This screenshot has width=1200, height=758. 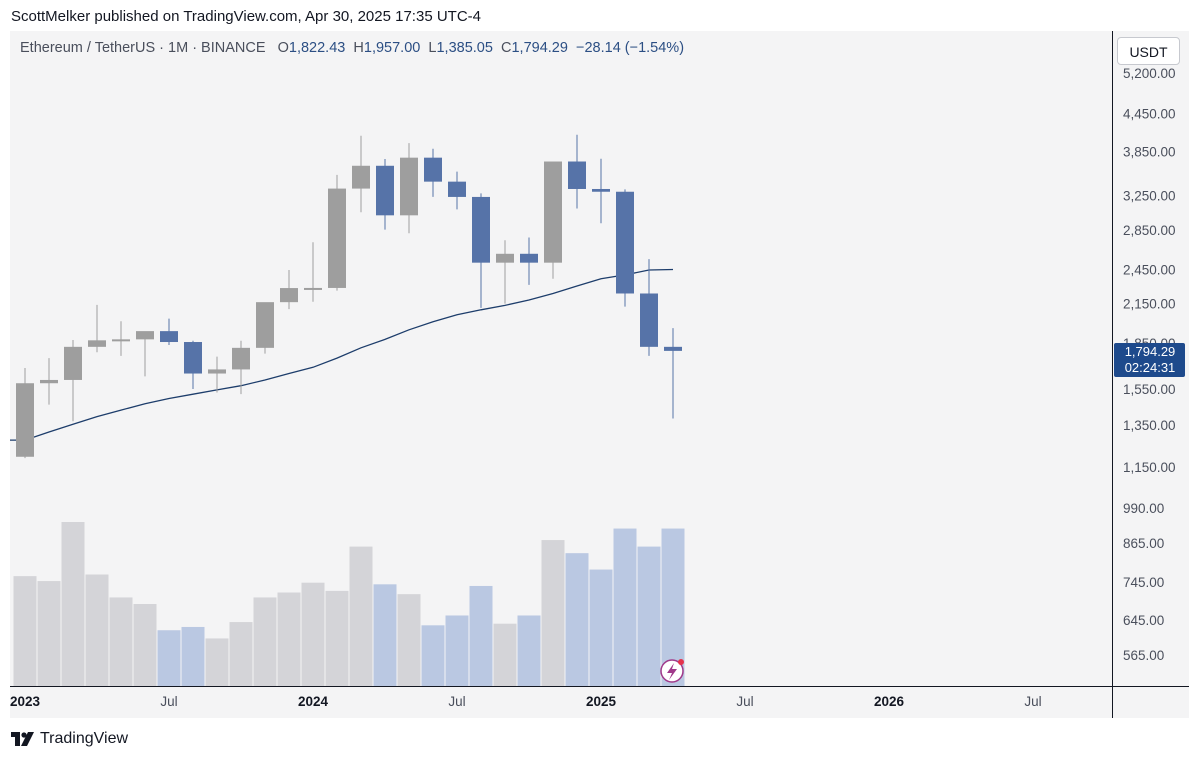 What do you see at coordinates (1149, 151) in the screenshot?
I see `price-axis-tick: 3,850.00` at bounding box center [1149, 151].